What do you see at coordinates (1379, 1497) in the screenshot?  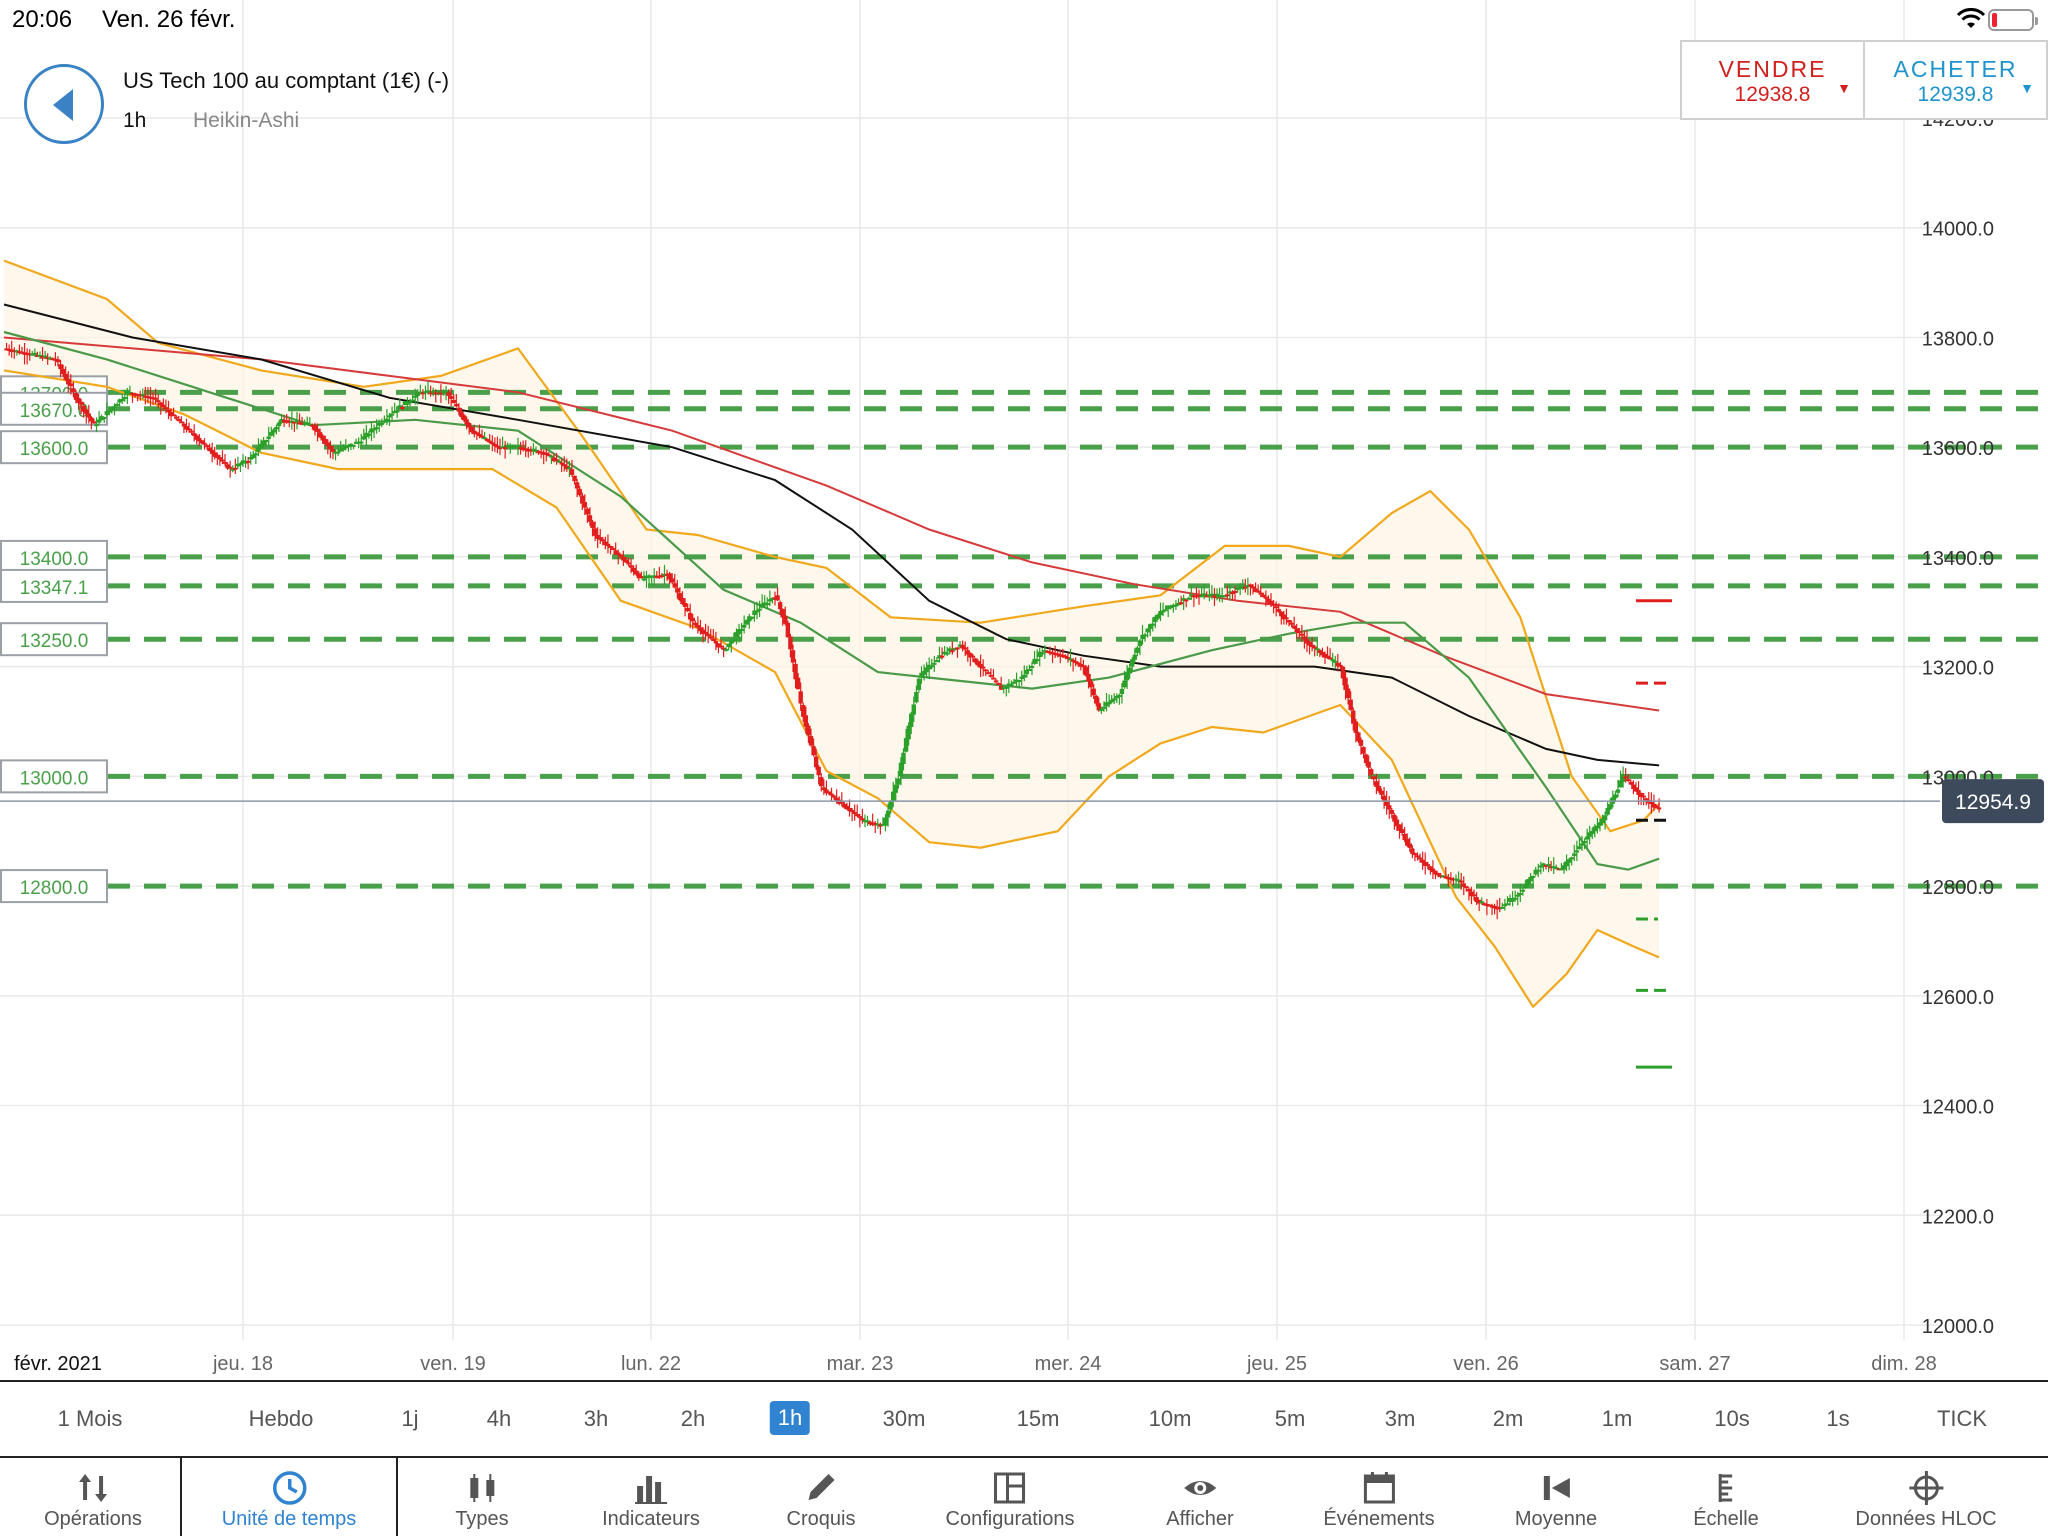 I see `tool-calendar: Événements` at bounding box center [1379, 1497].